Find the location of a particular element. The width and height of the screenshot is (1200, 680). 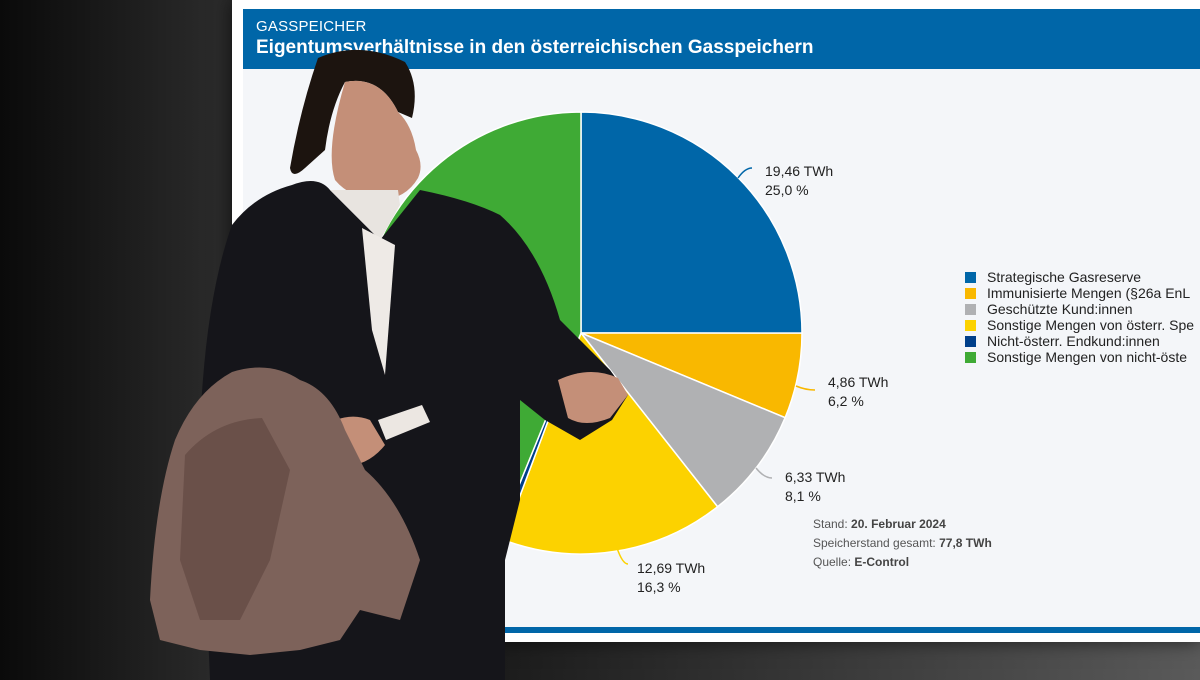

legend-label: Nicht-österr. Endkund:innen is located at coordinates (1073, 341).